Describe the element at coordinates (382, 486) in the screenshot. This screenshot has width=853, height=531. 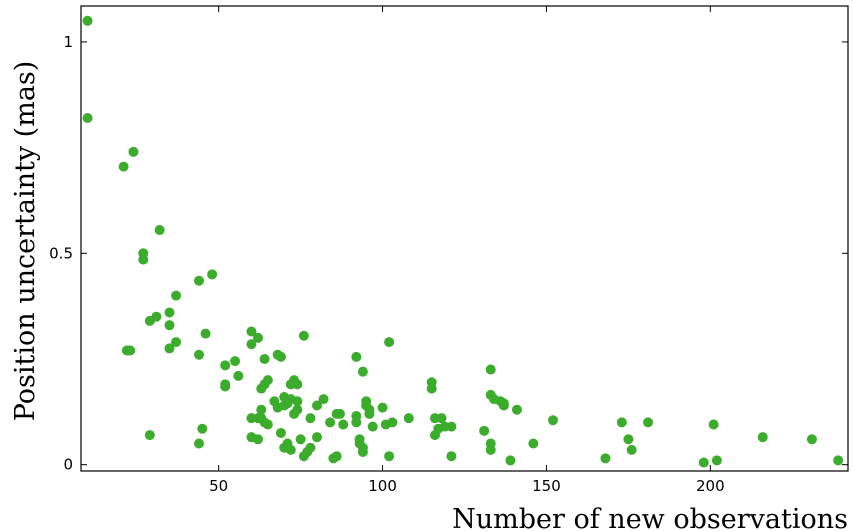
I see `x-tick-label: 100` at that location.